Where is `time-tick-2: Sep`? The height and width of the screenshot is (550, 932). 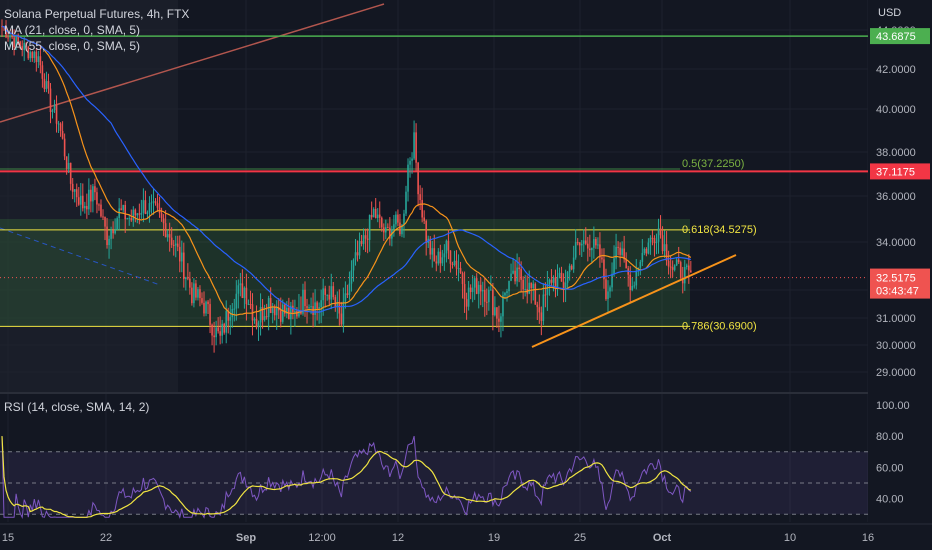 time-tick-2: Sep is located at coordinates (246, 538).